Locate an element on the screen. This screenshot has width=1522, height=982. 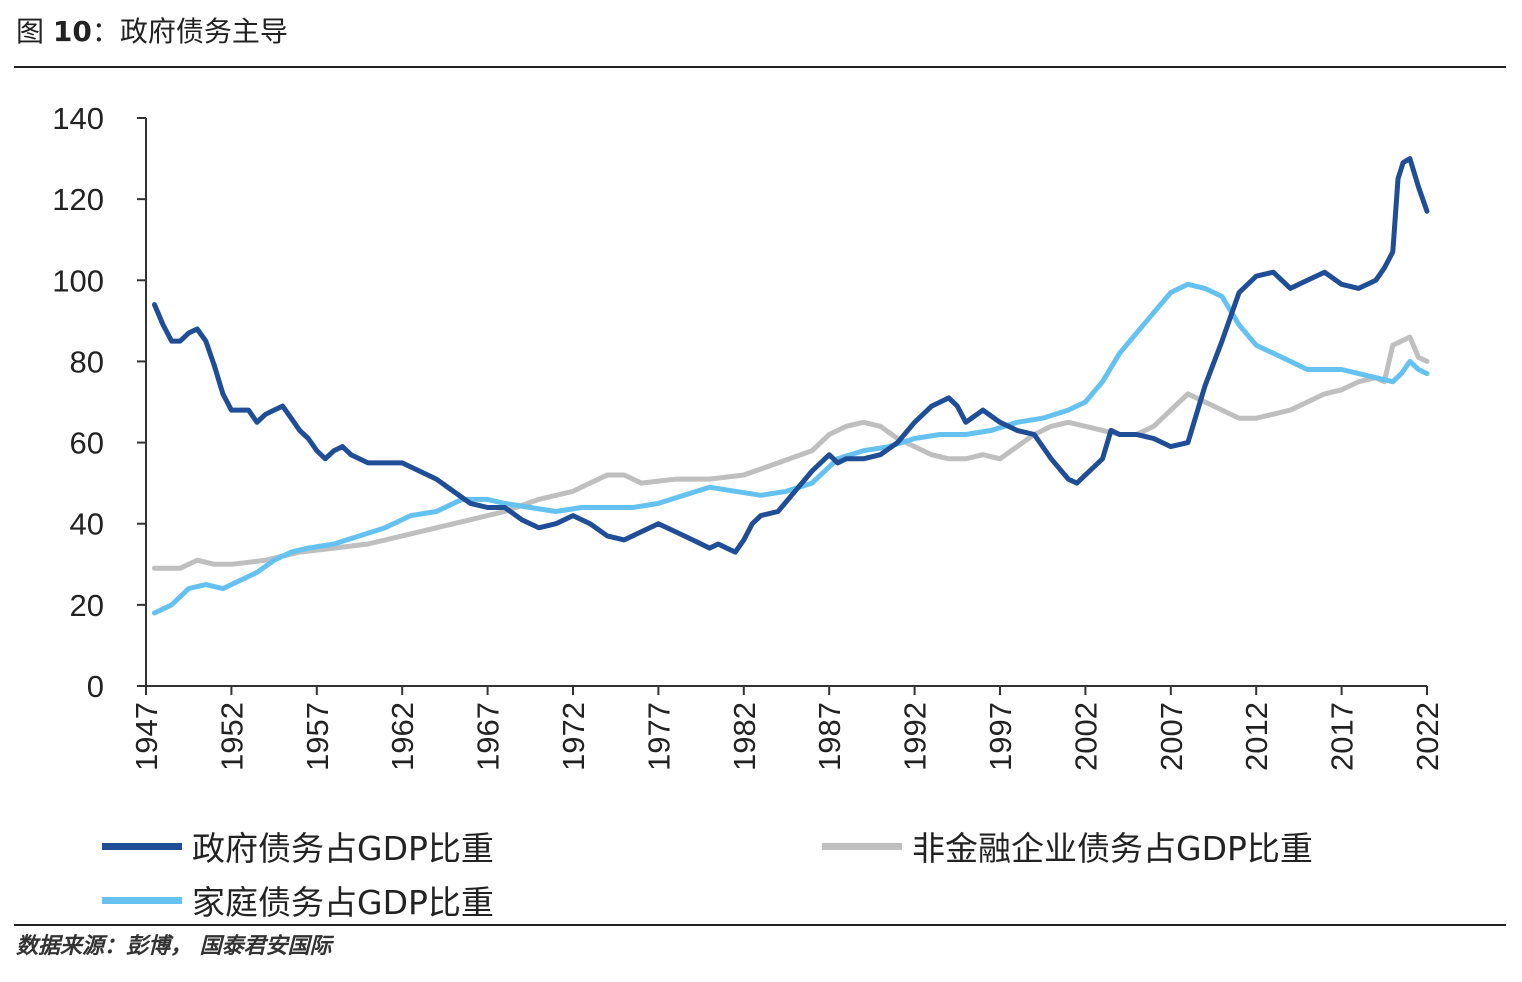
figure-label: 图 is located at coordinates (30, 31).